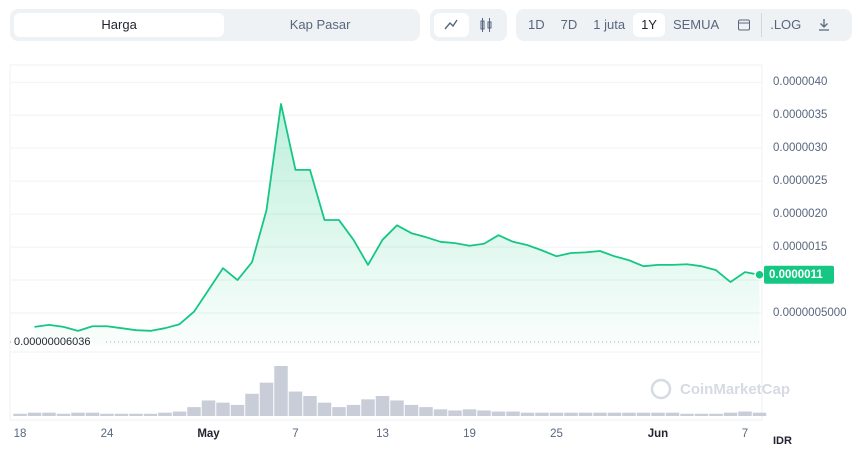 The height and width of the screenshot is (463, 858). What do you see at coordinates (536, 24) in the screenshot?
I see `range: 1D` at bounding box center [536, 24].